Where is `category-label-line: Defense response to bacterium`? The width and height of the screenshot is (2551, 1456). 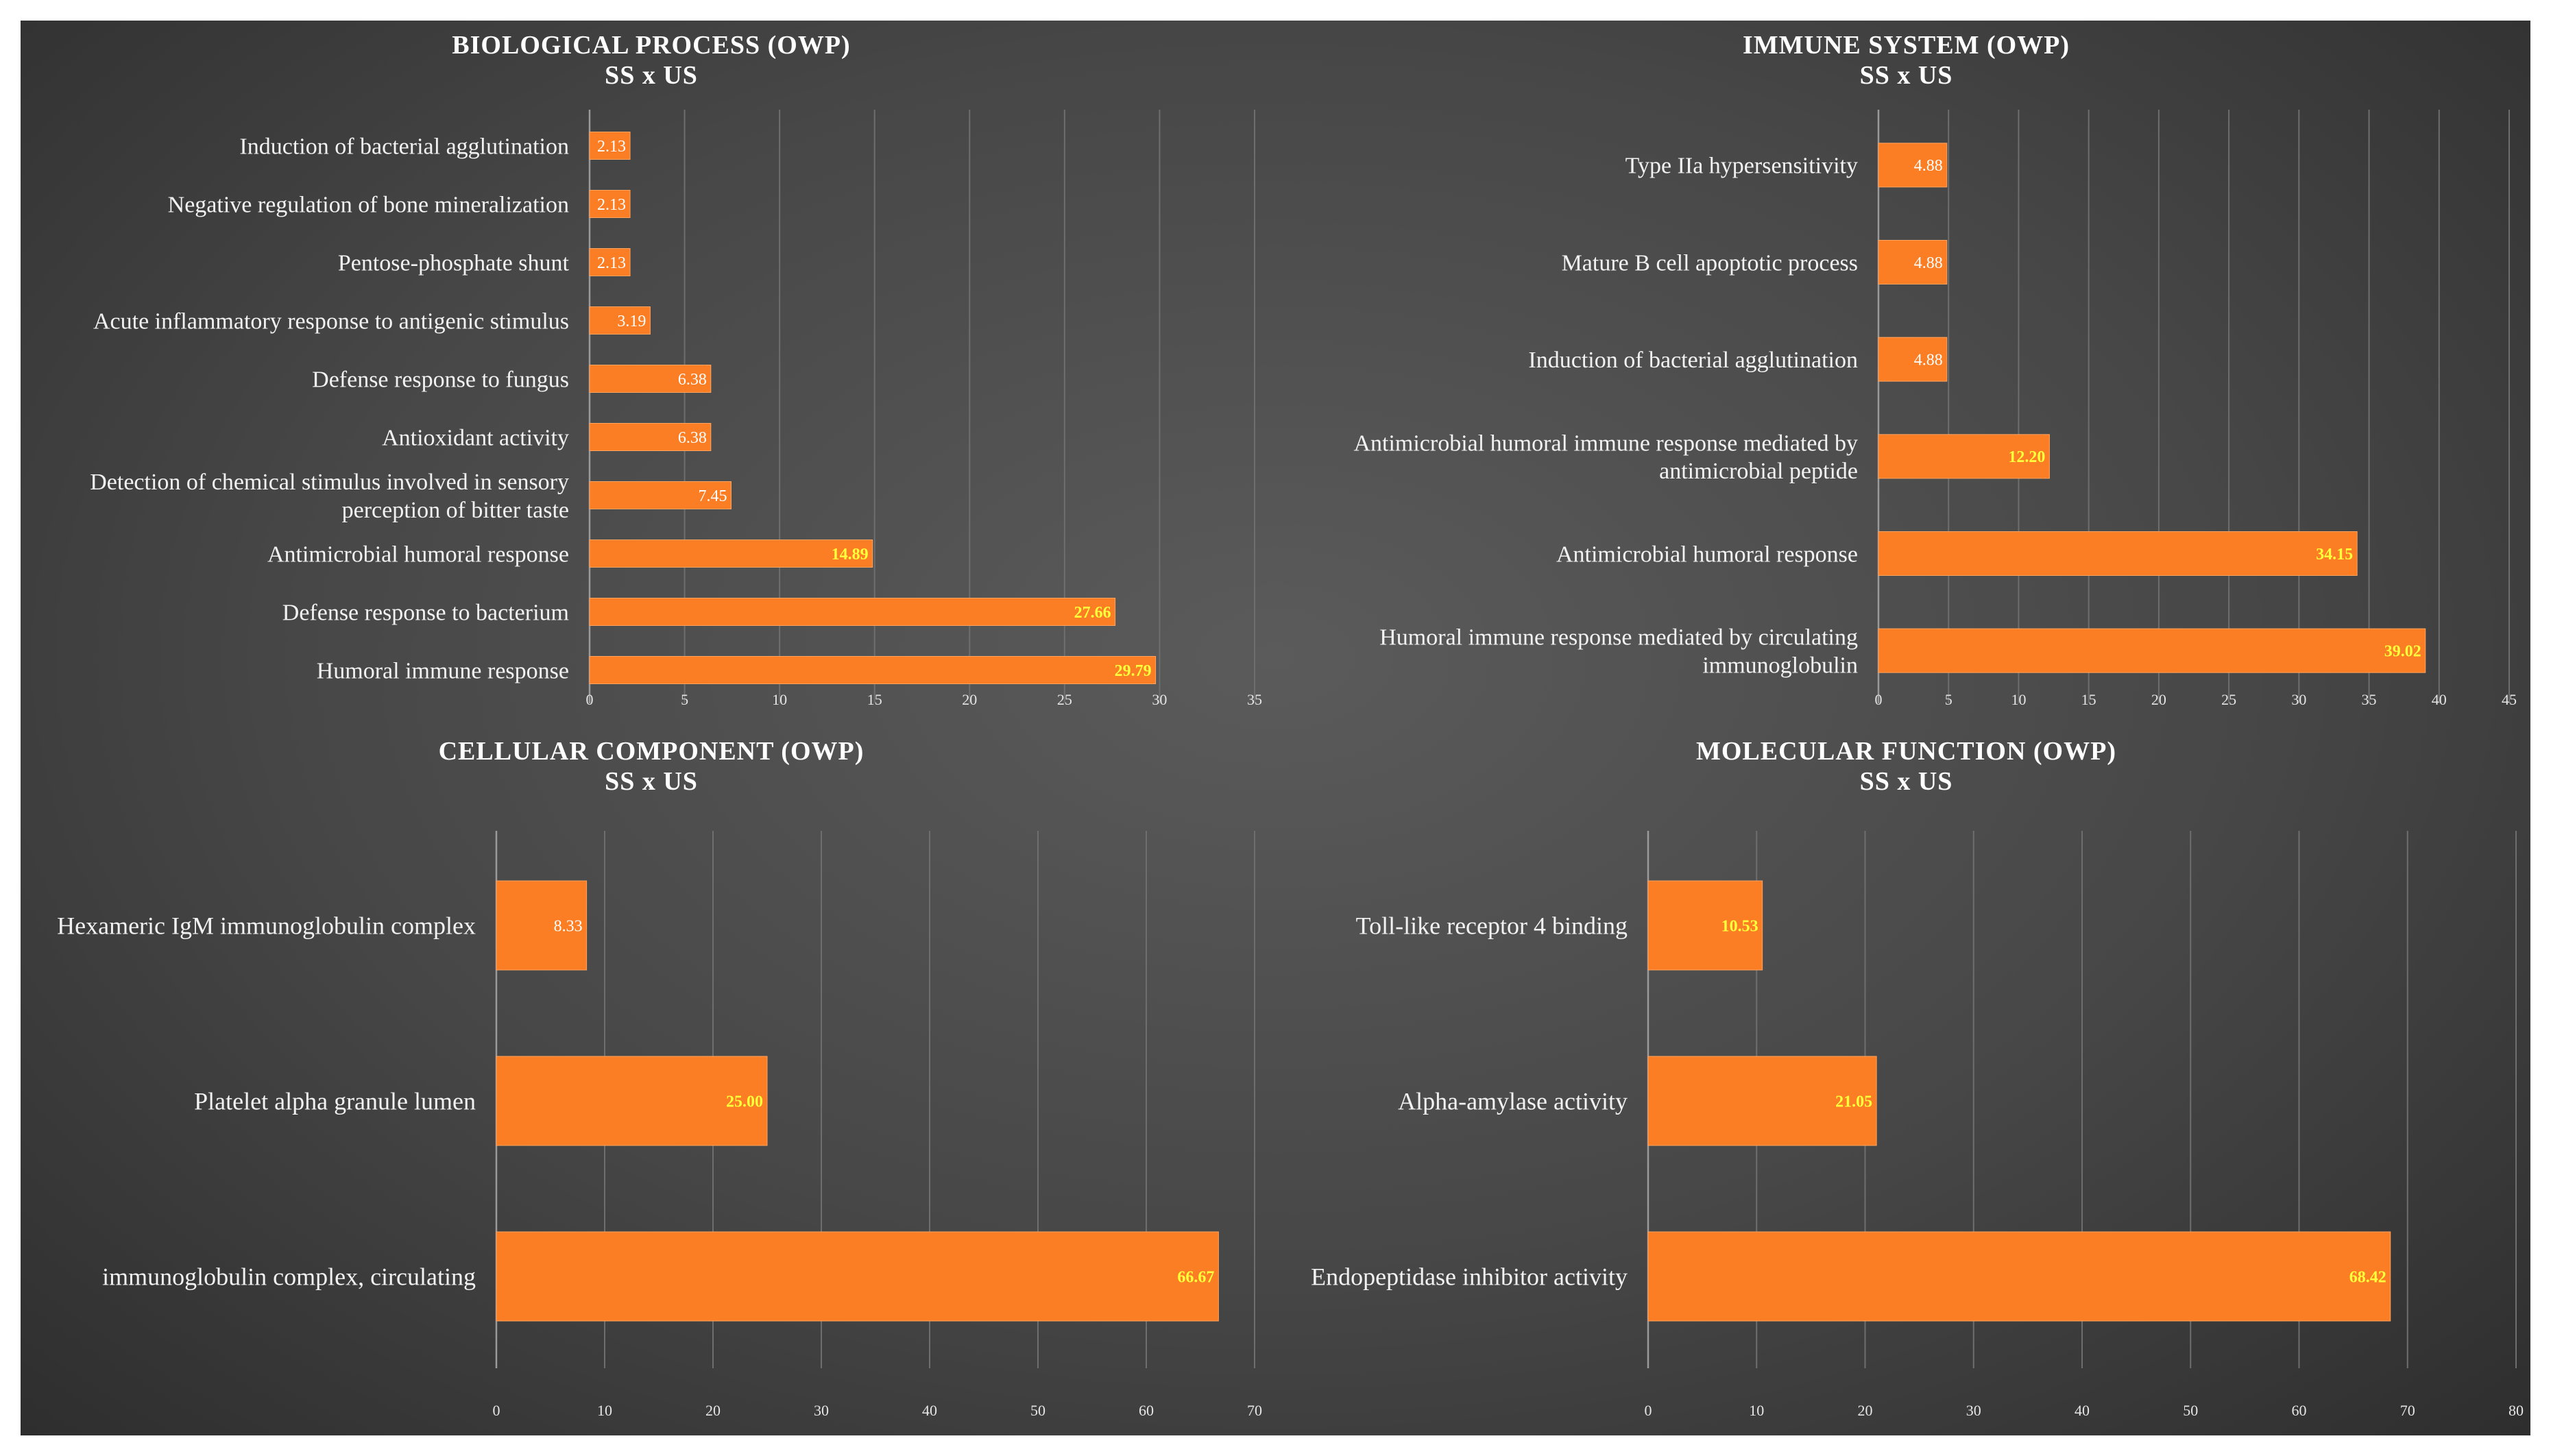 category-label-line: Defense response to bacterium is located at coordinates (425, 612).